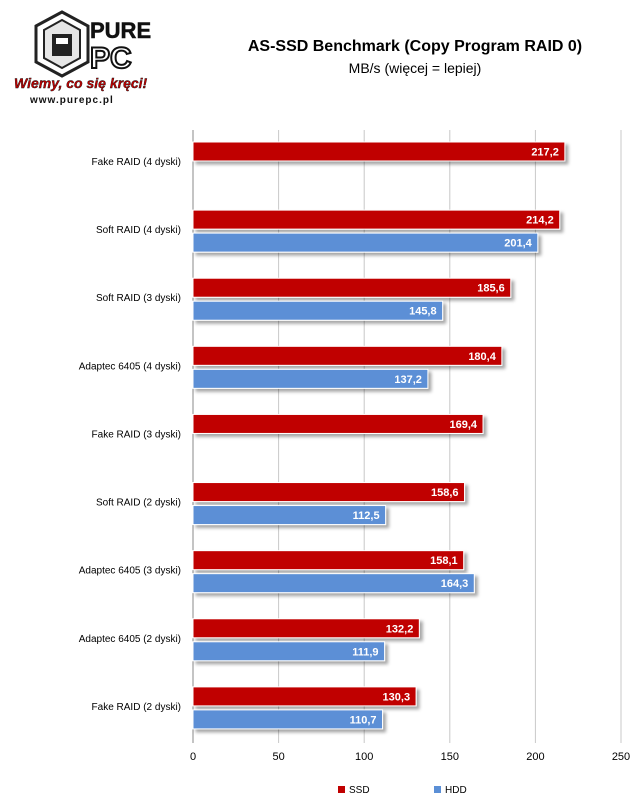 Image resolution: width=640 pixels, height=805 pixels. Describe the element at coordinates (136, 162) in the screenshot. I see `category-label: Fake RAID (4 dyski)` at that location.